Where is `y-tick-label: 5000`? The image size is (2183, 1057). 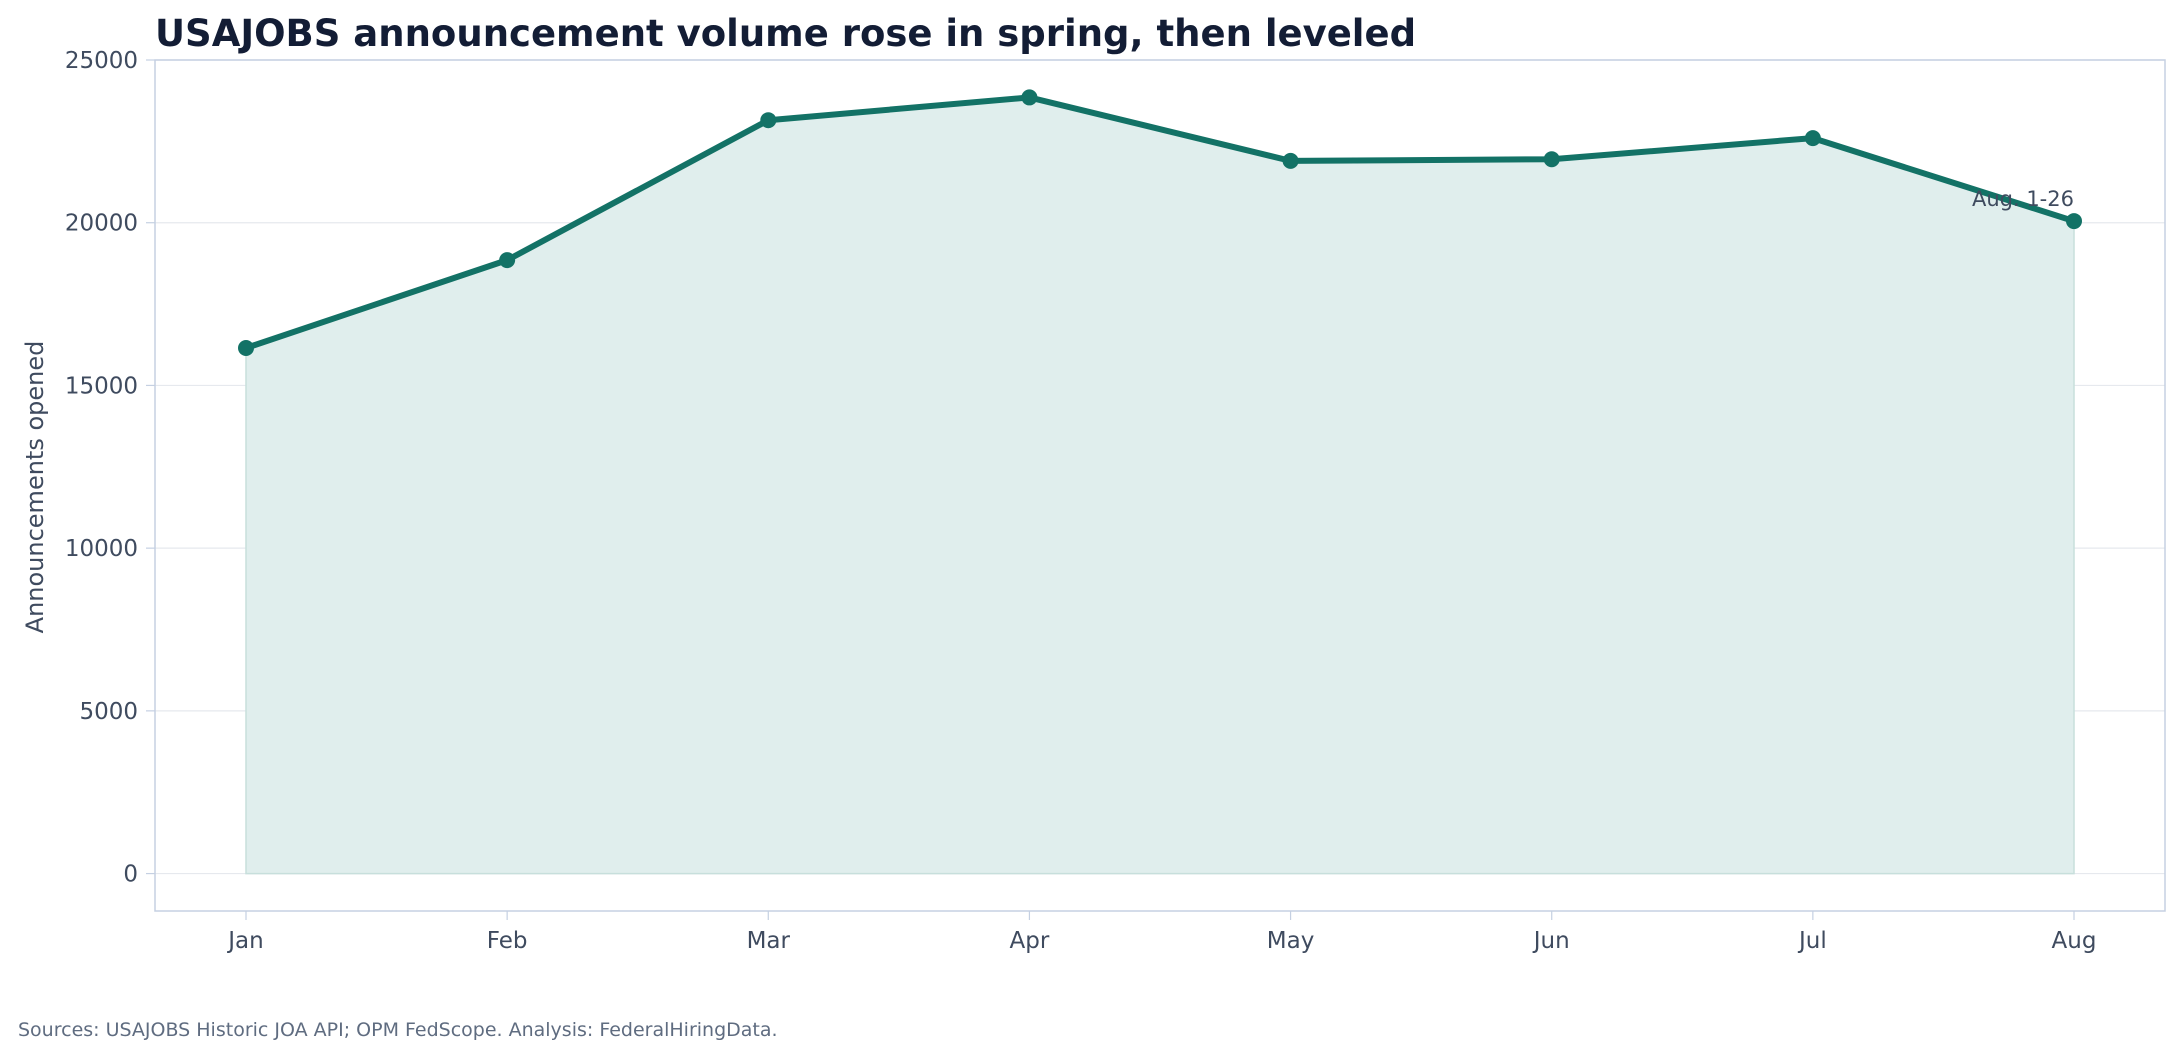
y-tick-label: 5000 is located at coordinates (108, 712).